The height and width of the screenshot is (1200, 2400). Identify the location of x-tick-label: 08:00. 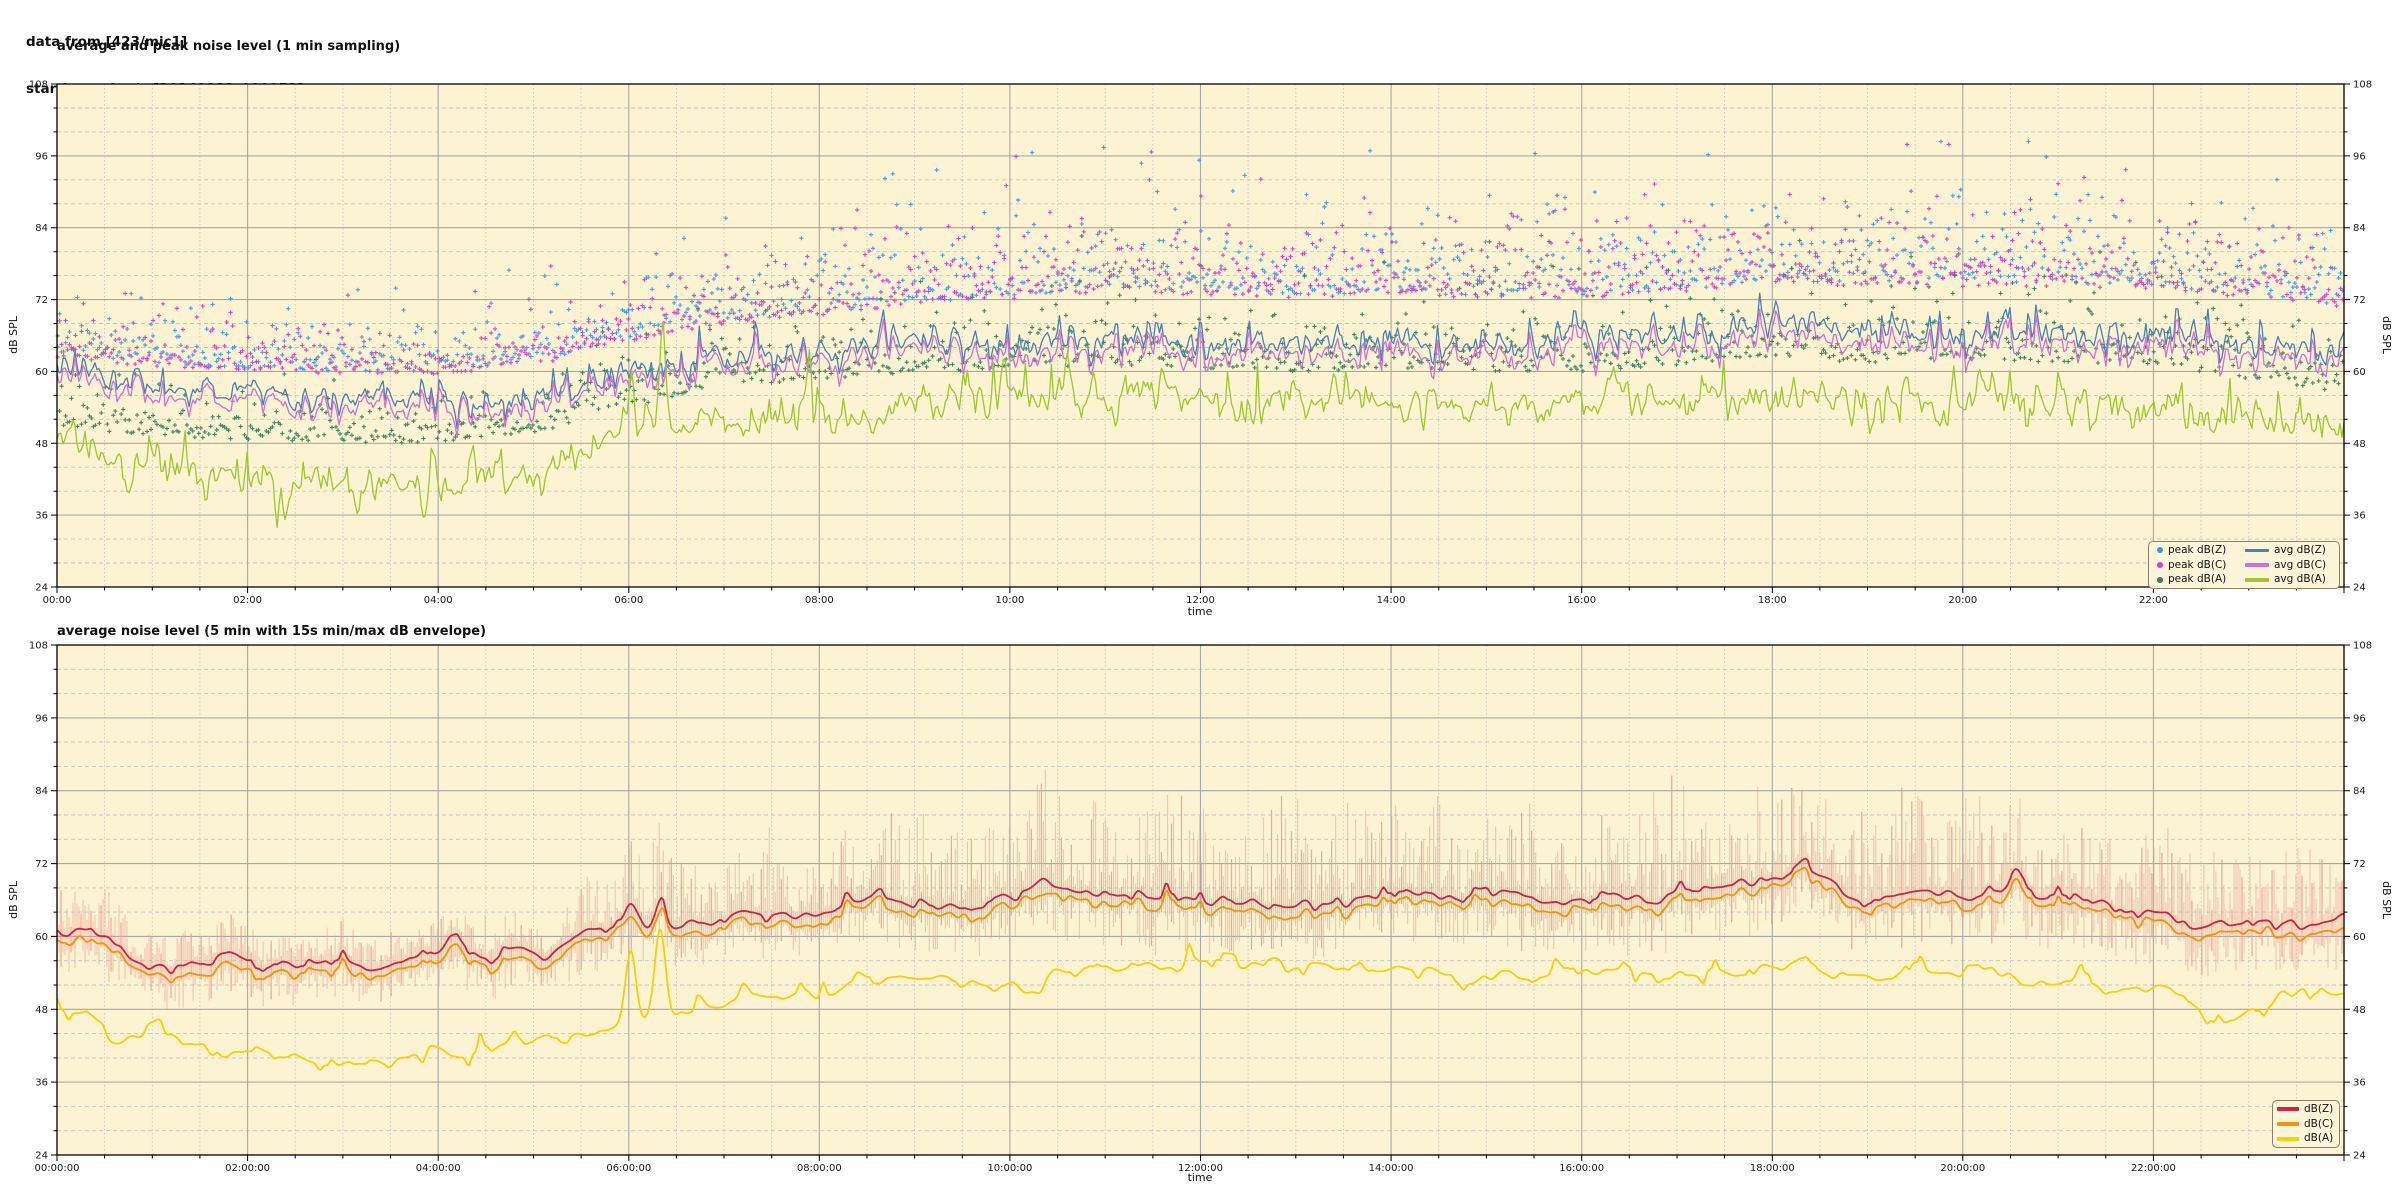
(819, 600).